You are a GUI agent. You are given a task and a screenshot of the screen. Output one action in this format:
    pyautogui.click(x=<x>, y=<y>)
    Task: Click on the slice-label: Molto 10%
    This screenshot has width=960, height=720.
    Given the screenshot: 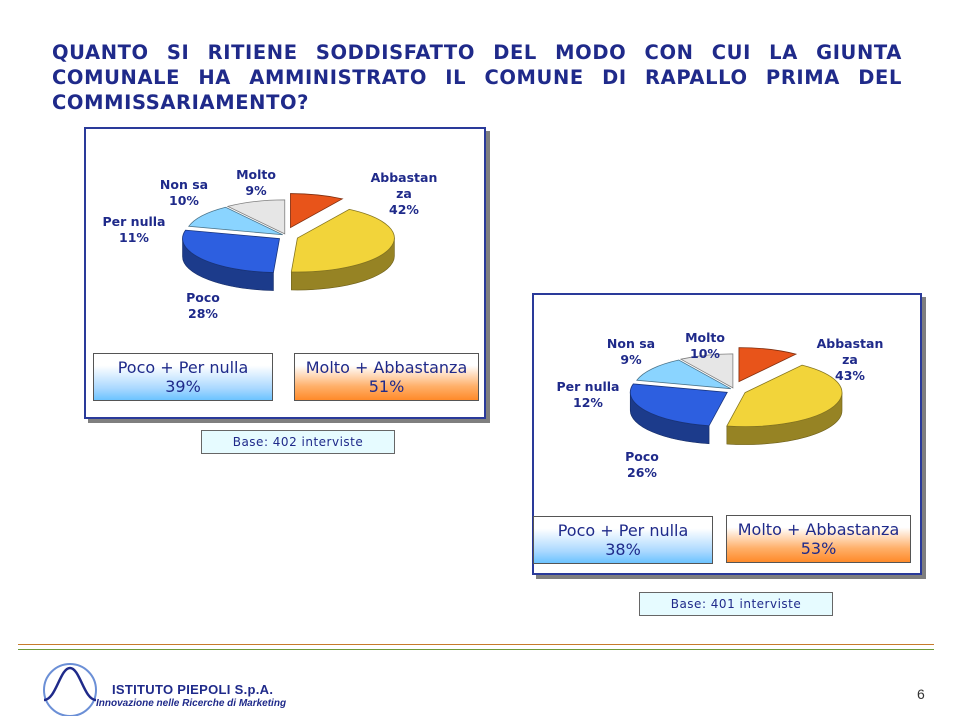 What is the action you would take?
    pyautogui.click(x=705, y=345)
    